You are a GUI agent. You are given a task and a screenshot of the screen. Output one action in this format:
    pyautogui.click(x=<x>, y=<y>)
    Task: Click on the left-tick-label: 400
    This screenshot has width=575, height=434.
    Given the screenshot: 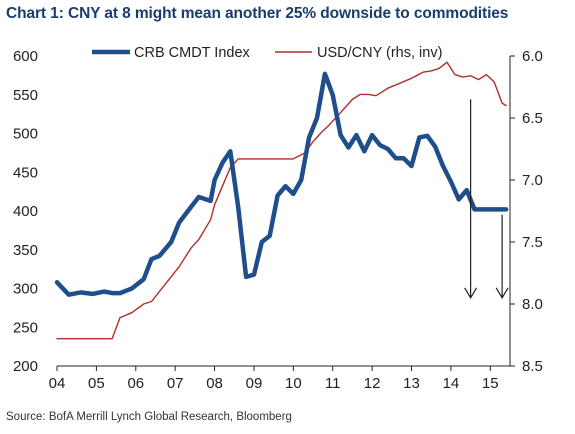 What is the action you would take?
    pyautogui.click(x=25, y=211)
    